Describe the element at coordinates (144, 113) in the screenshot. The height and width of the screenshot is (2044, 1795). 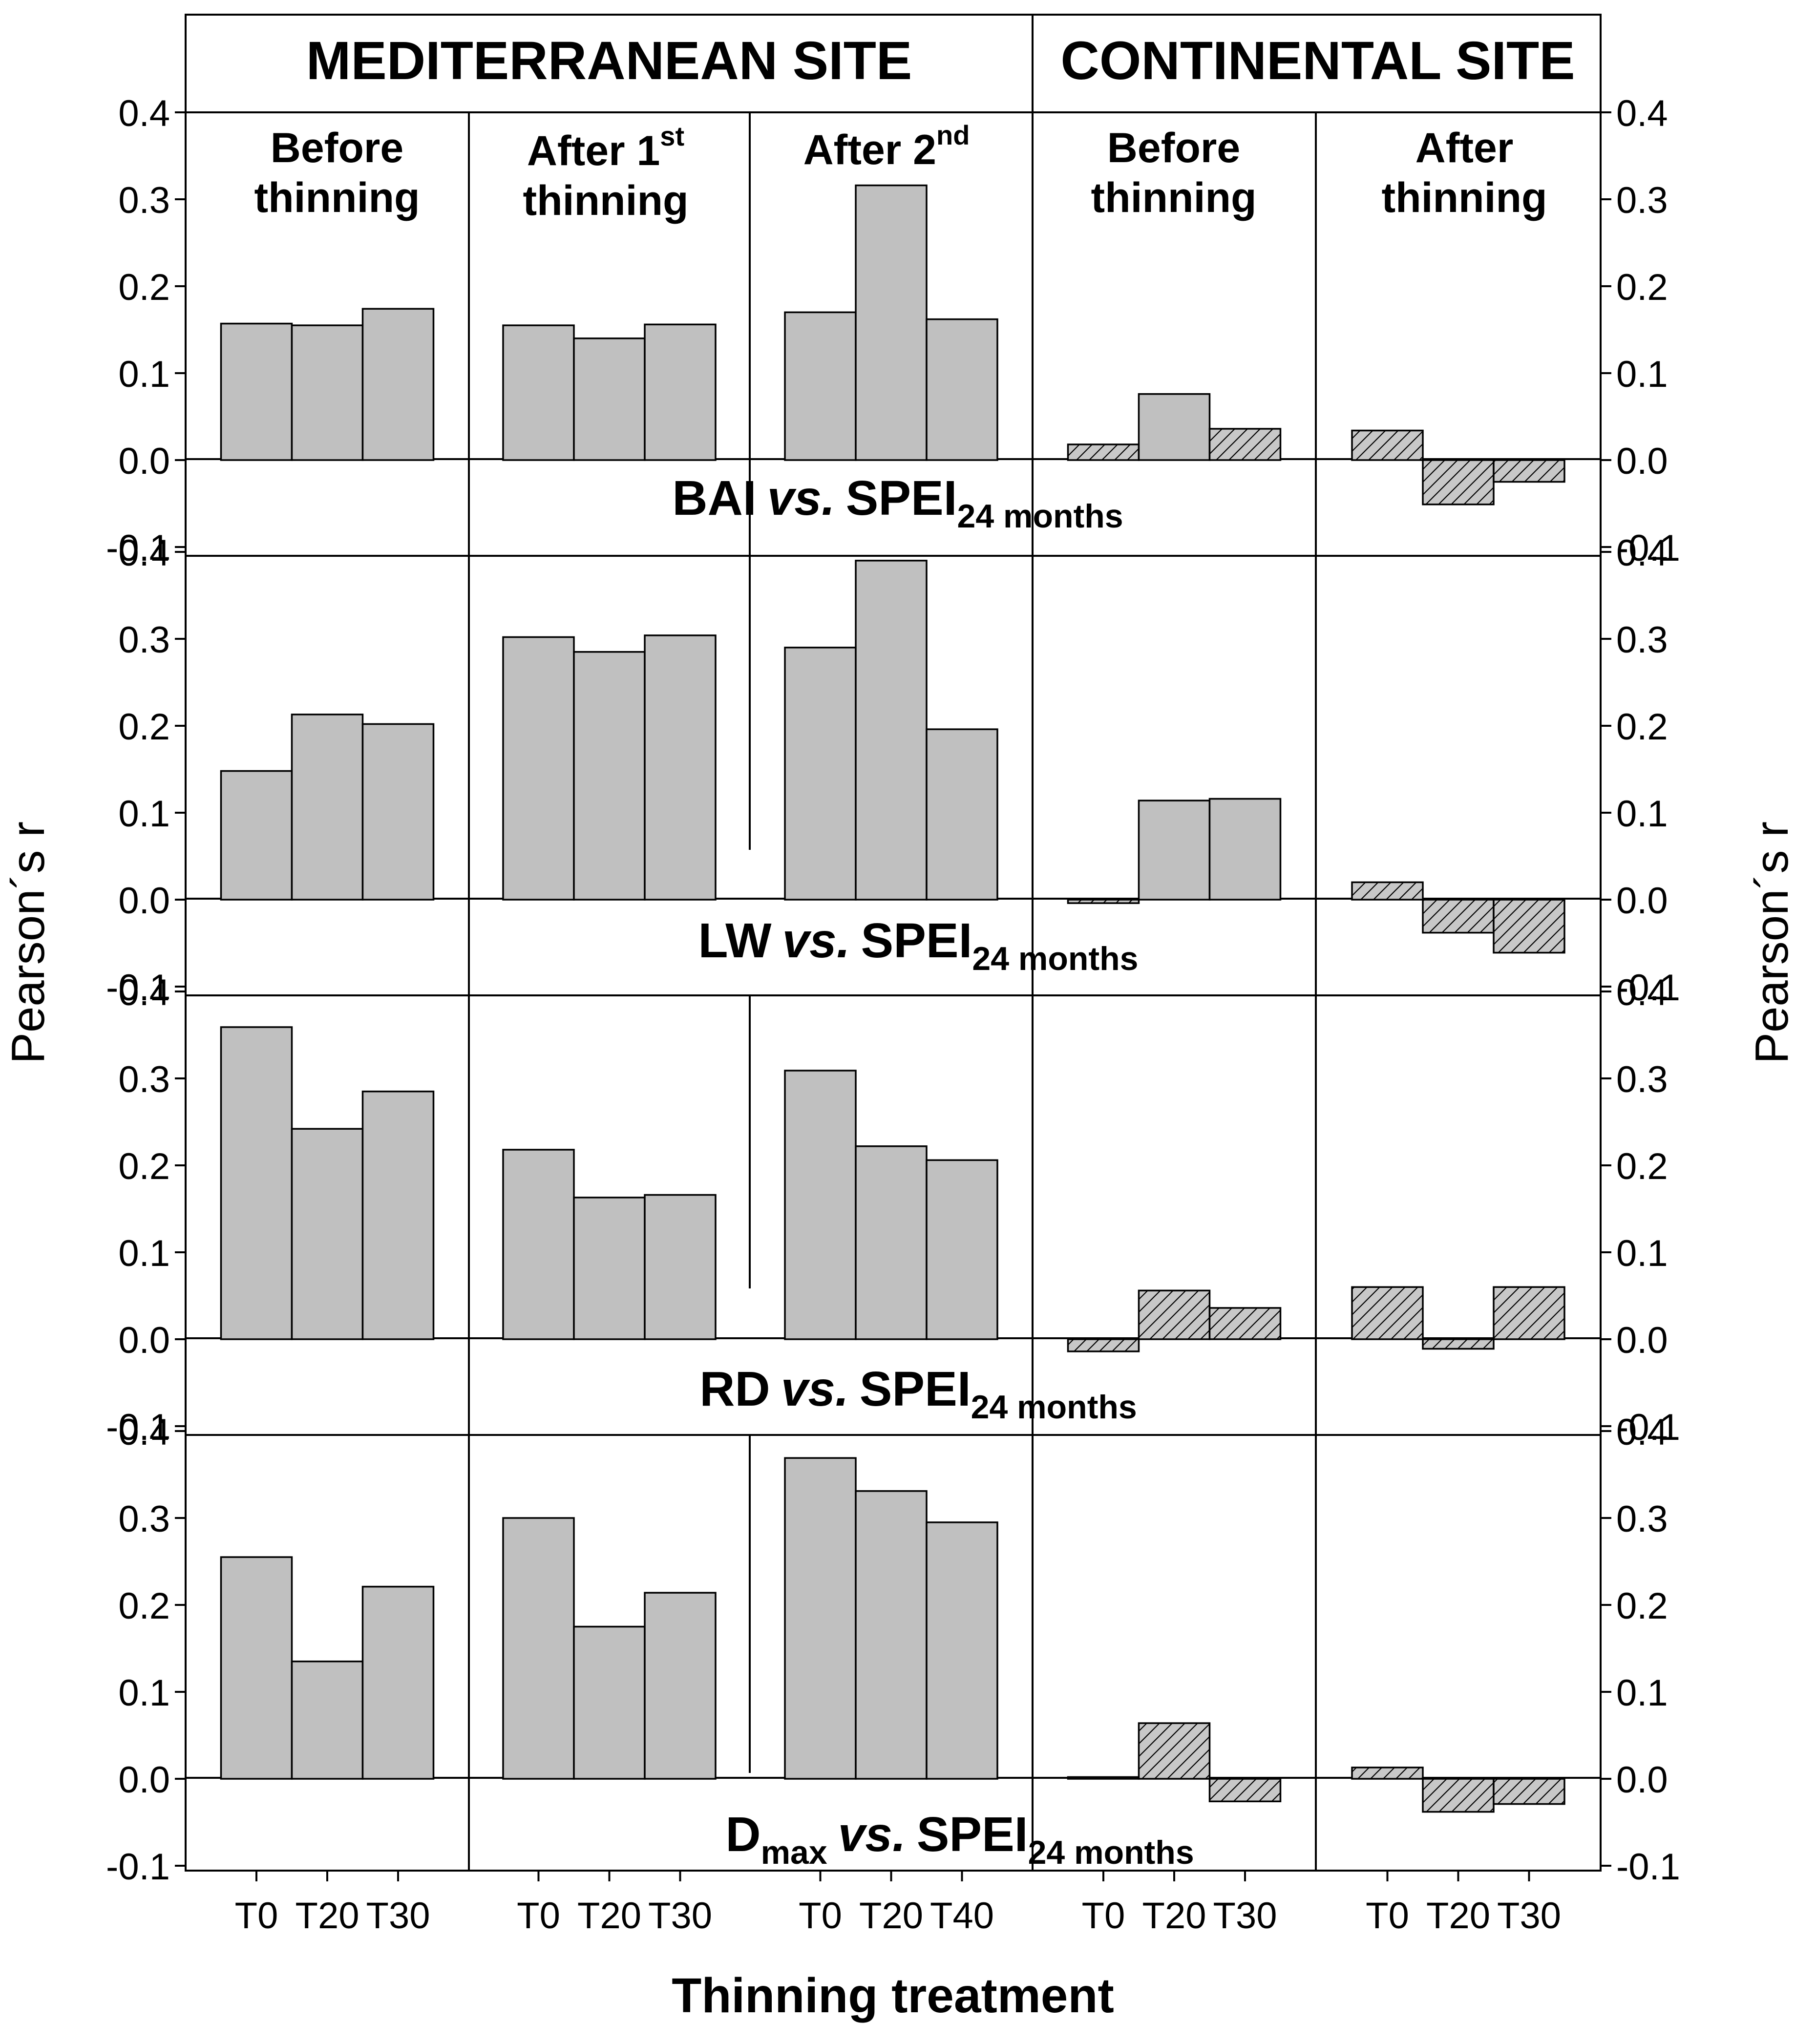
I see `y-tick-label-left: 0.4` at that location.